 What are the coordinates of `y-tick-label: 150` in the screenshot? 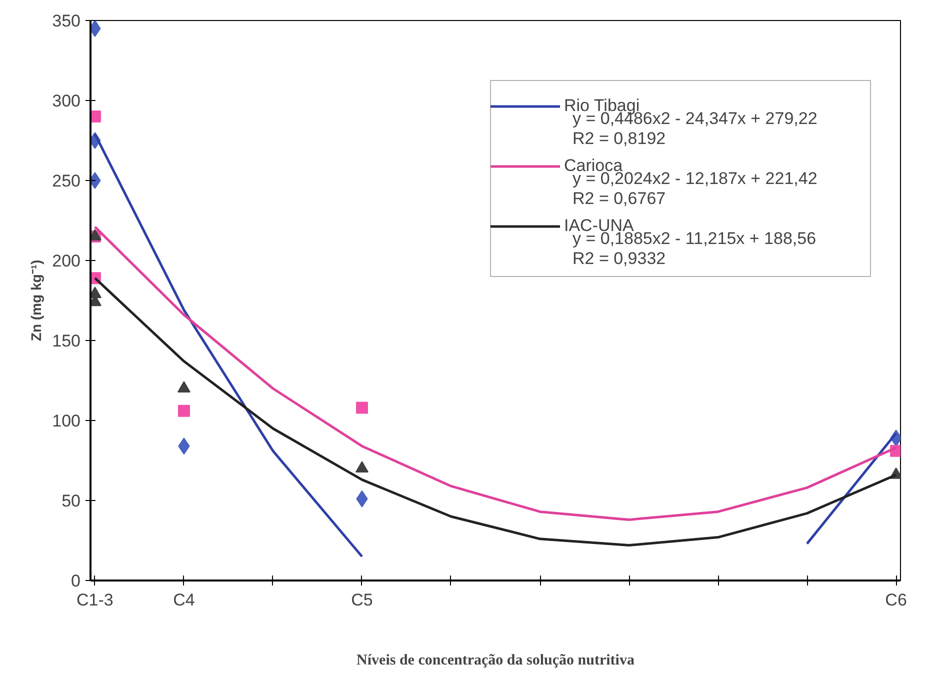 It's located at (66, 341).